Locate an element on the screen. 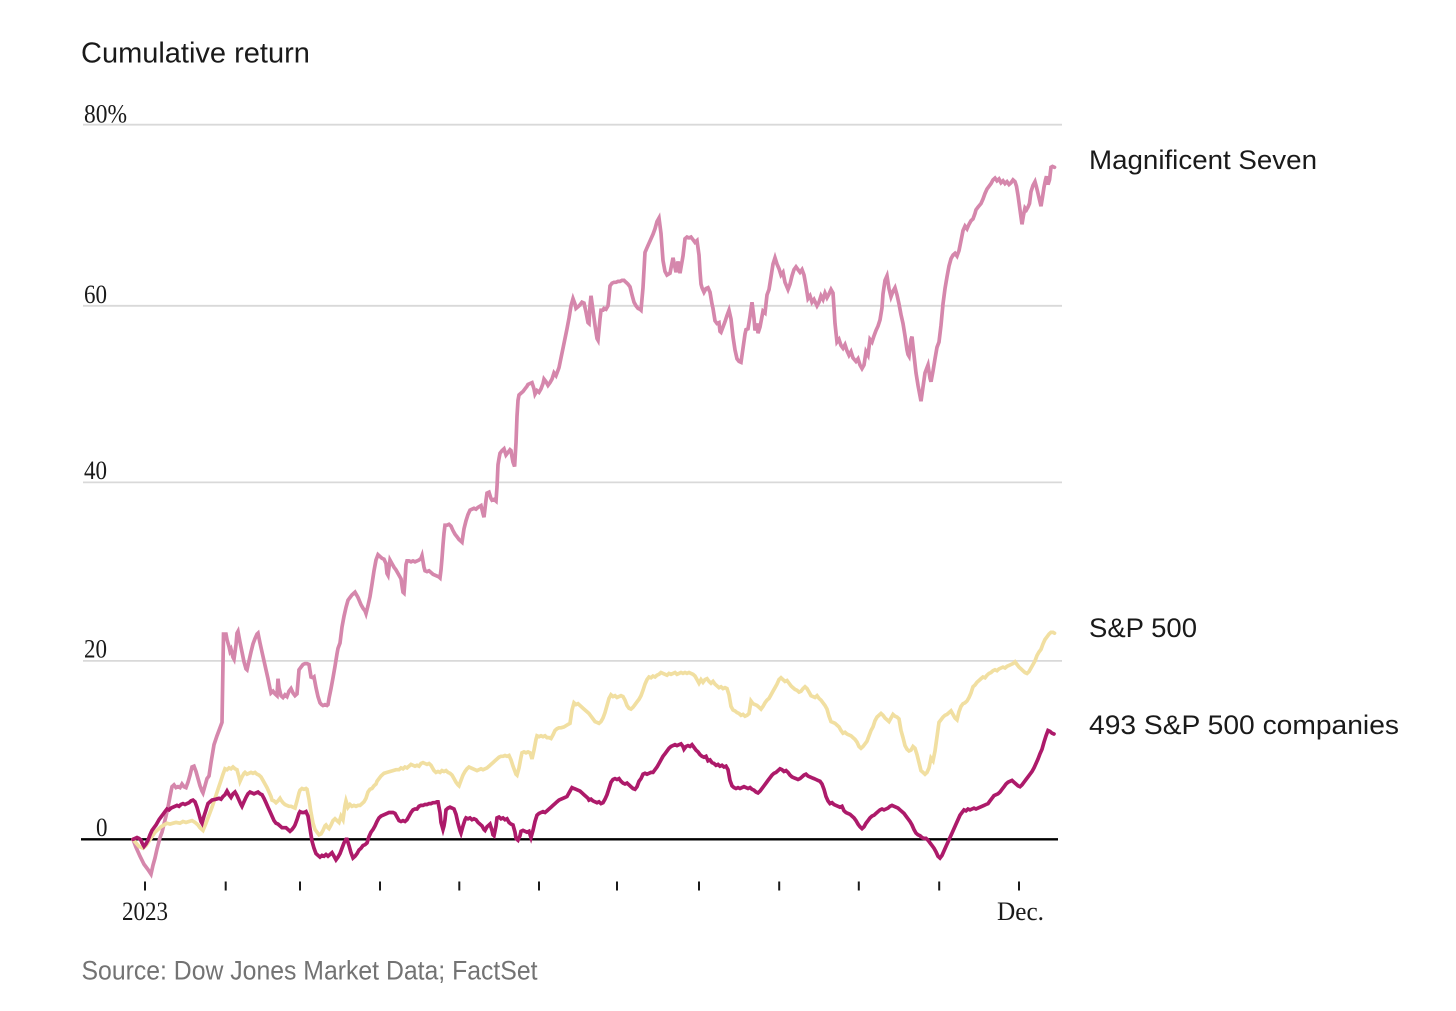 The height and width of the screenshot is (1011, 1456). svg-text: 0 is located at coordinates (102, 827).